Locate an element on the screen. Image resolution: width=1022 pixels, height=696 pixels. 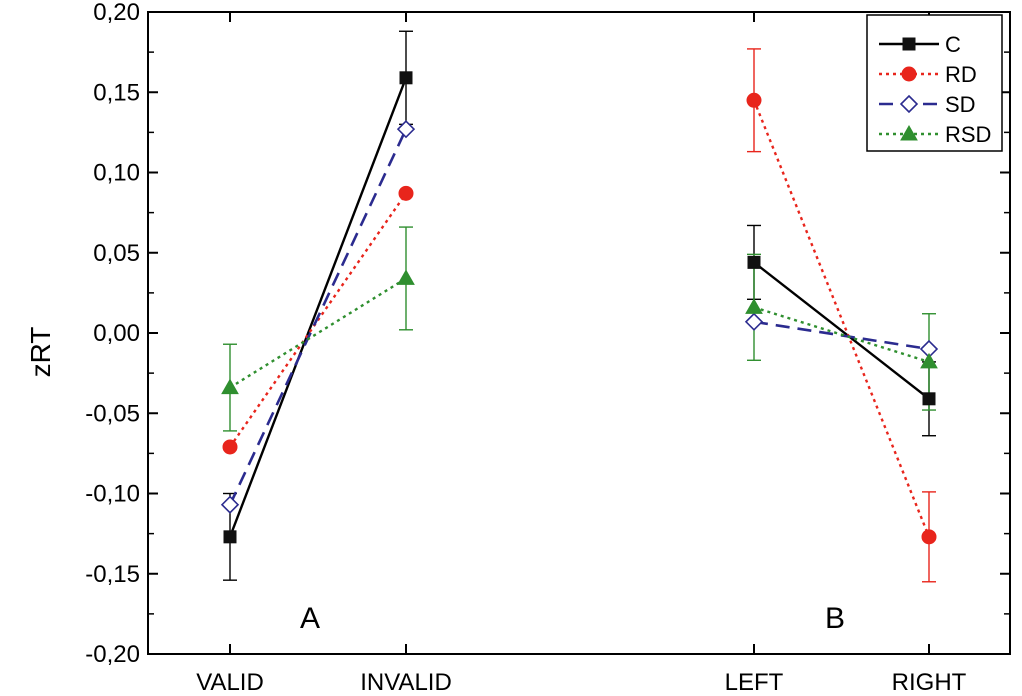
panel-label-b: B is located at coordinates (835, 618).